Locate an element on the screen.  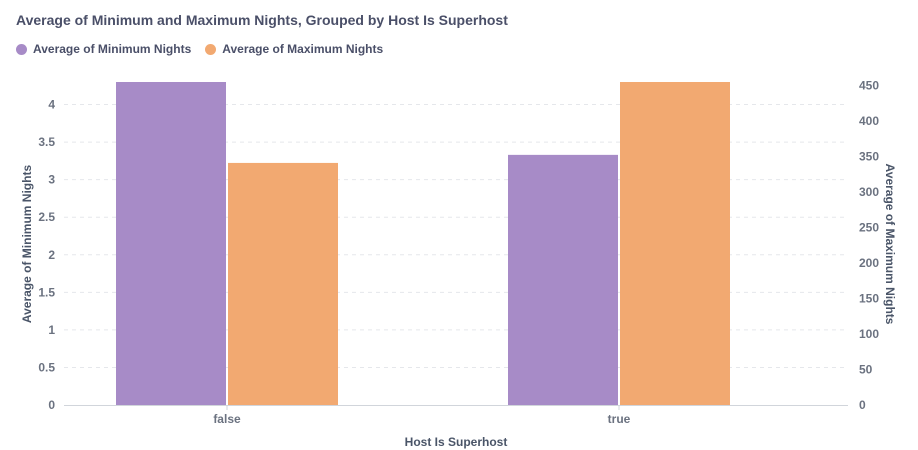
legend-label-maximum: Average of Maximum Nights is located at coordinates (303, 49).